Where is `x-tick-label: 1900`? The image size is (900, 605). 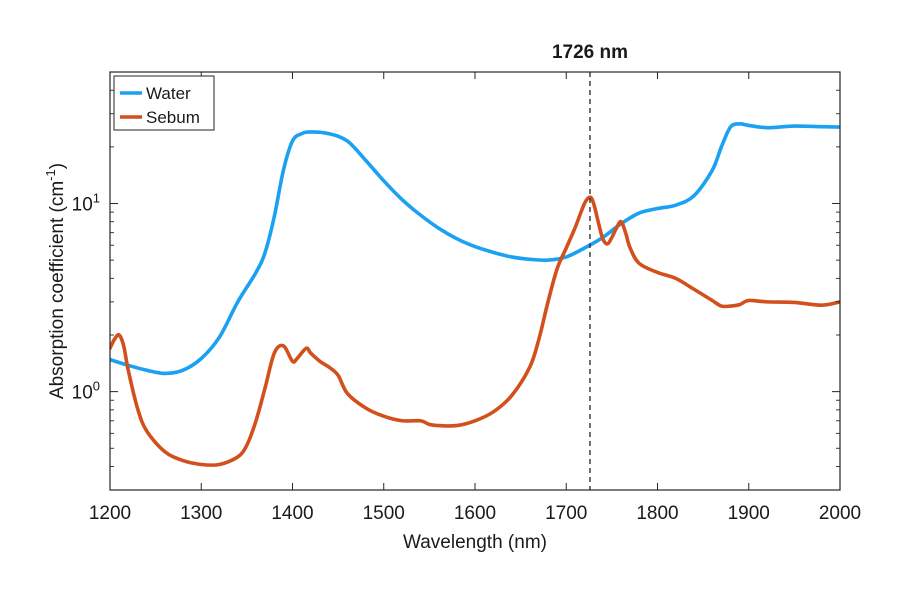 x-tick-label: 1900 is located at coordinates (749, 513).